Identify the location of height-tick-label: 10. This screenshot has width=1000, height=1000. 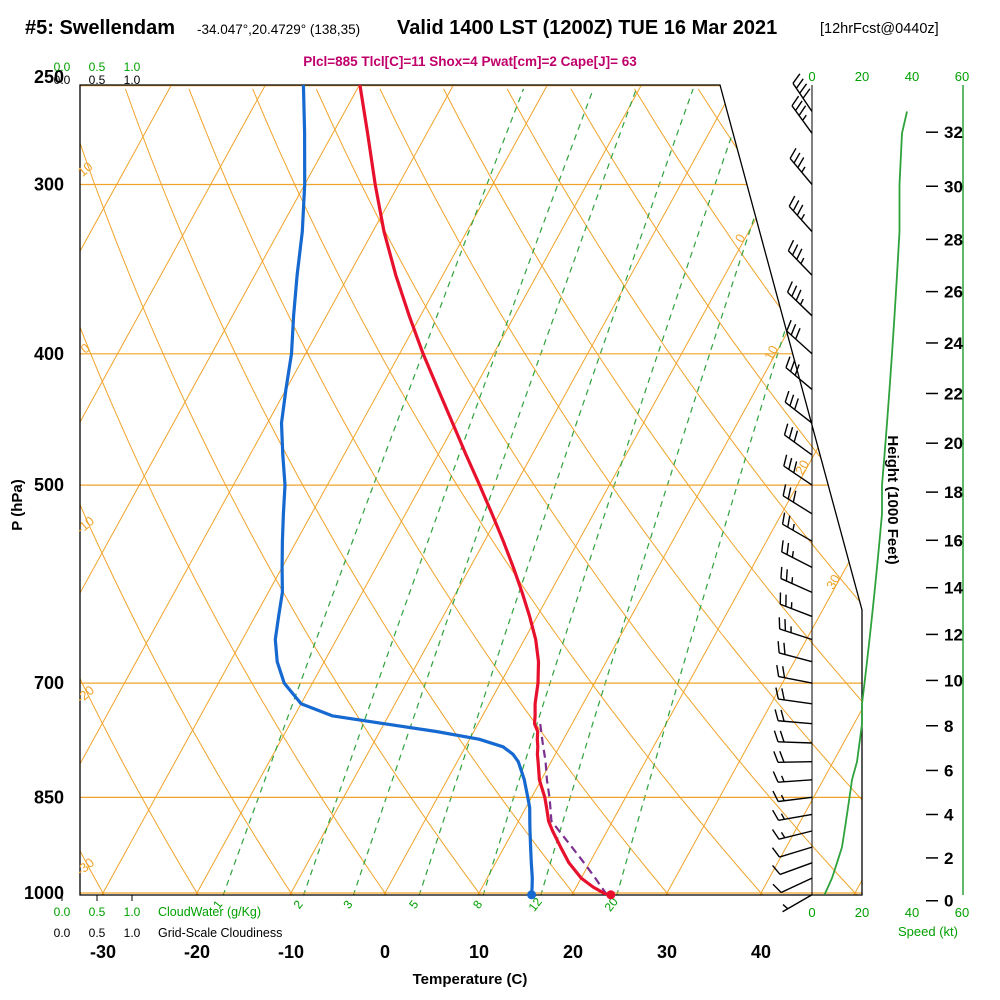
(953, 680).